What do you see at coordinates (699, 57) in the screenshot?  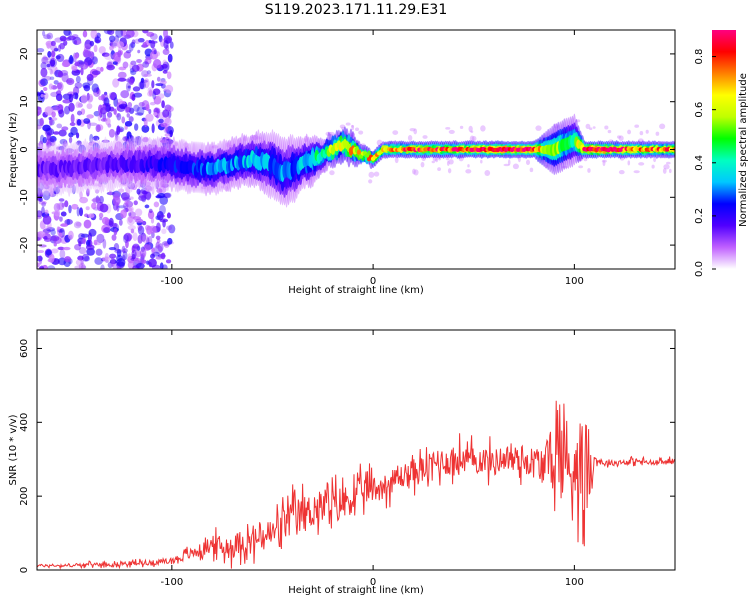 I see `colorbar-tick-label: 0.8` at bounding box center [699, 57].